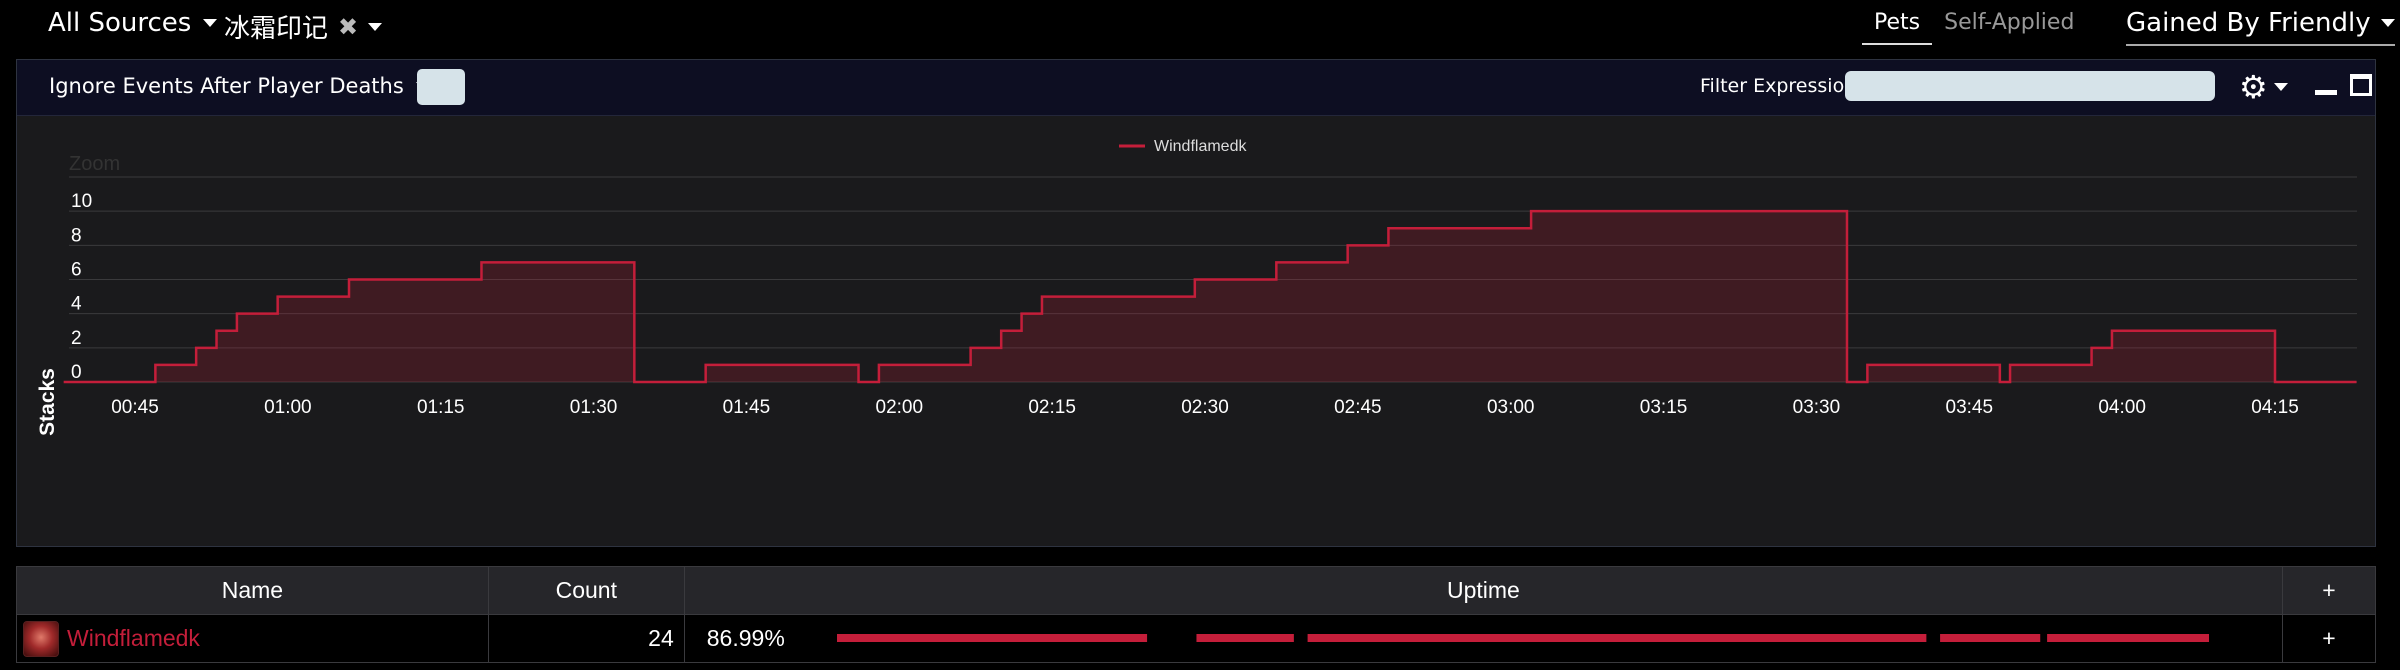 This screenshot has width=2400, height=670. Describe the element at coordinates (1358, 407) in the screenshot. I see `x-tick-label: 02:45` at that location.